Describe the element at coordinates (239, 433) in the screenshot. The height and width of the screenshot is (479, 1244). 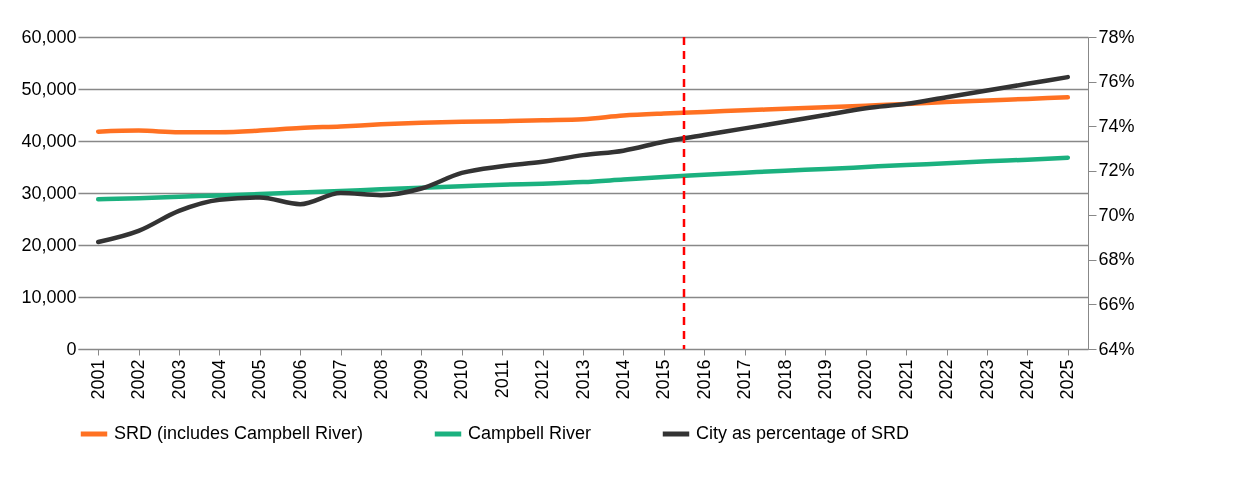
I see `legend-label: SRD (includes Campbell River)` at that location.